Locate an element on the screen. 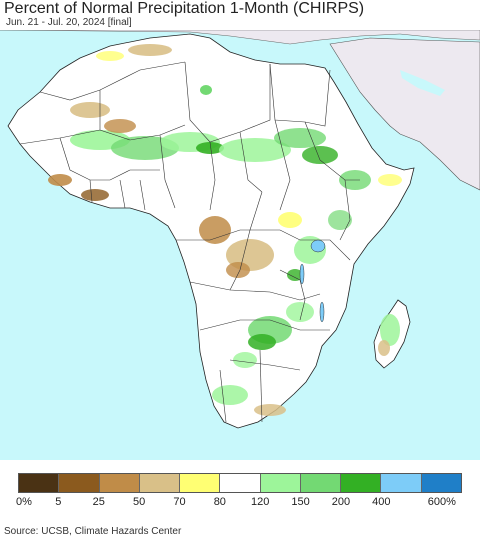 Image resolution: width=480 pixels, height=540 pixels. legend-tick-label: 5 is located at coordinates (58, 502).